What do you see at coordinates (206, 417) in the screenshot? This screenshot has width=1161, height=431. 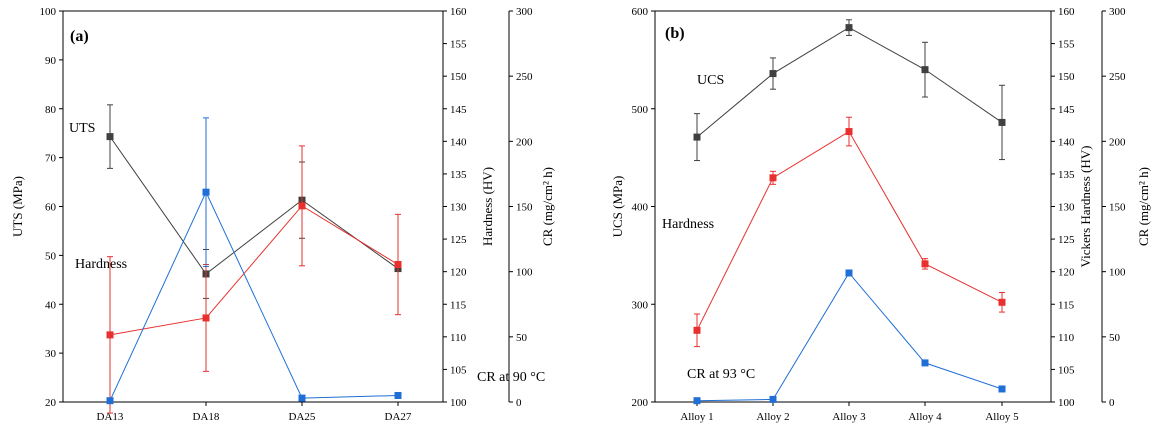 I see `x-axis-tick-label: DA18` at bounding box center [206, 417].